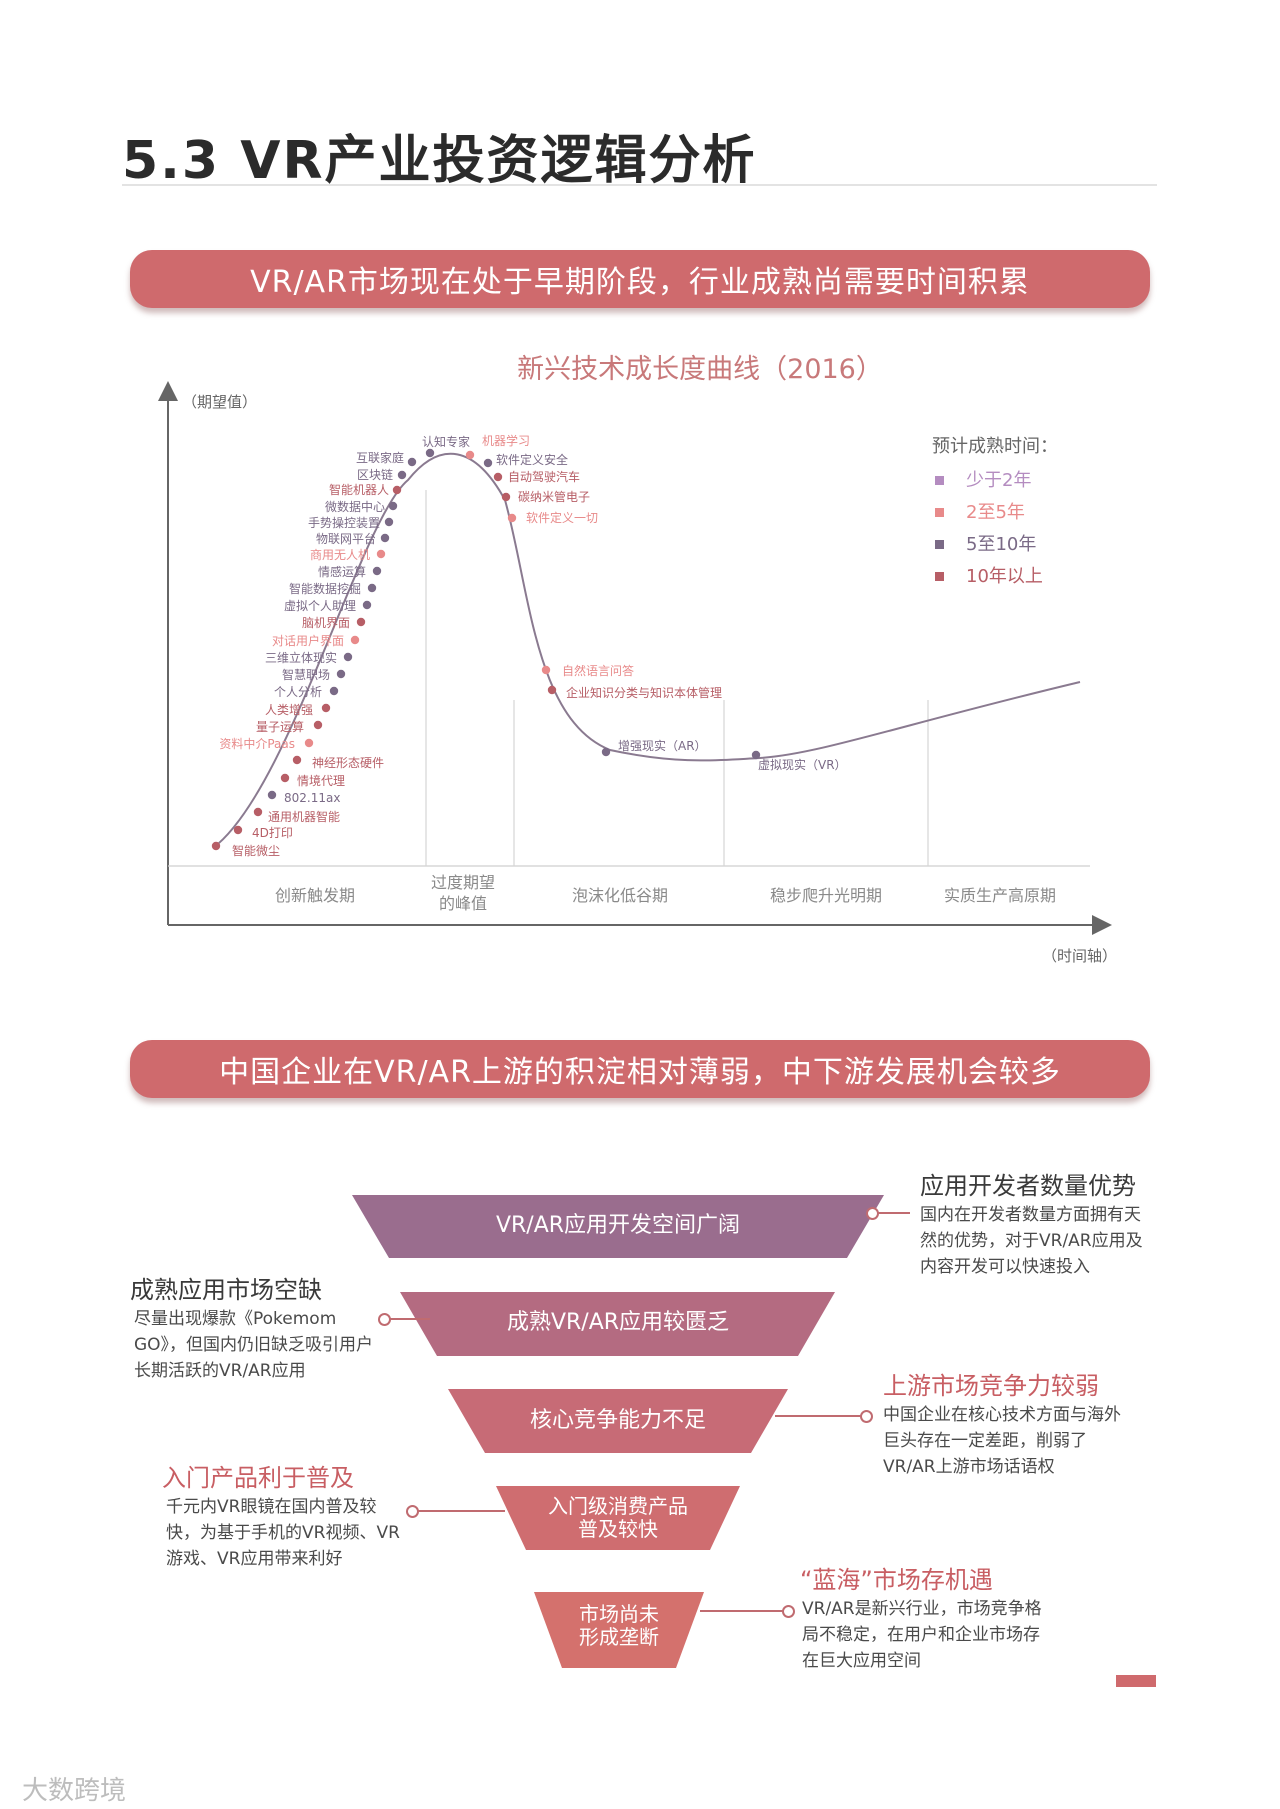 The width and height of the screenshot is (1280, 1809). What do you see at coordinates (1028, 1186) in the screenshot?
I see `note-title-1: 应用开发者数量优势` at bounding box center [1028, 1186].